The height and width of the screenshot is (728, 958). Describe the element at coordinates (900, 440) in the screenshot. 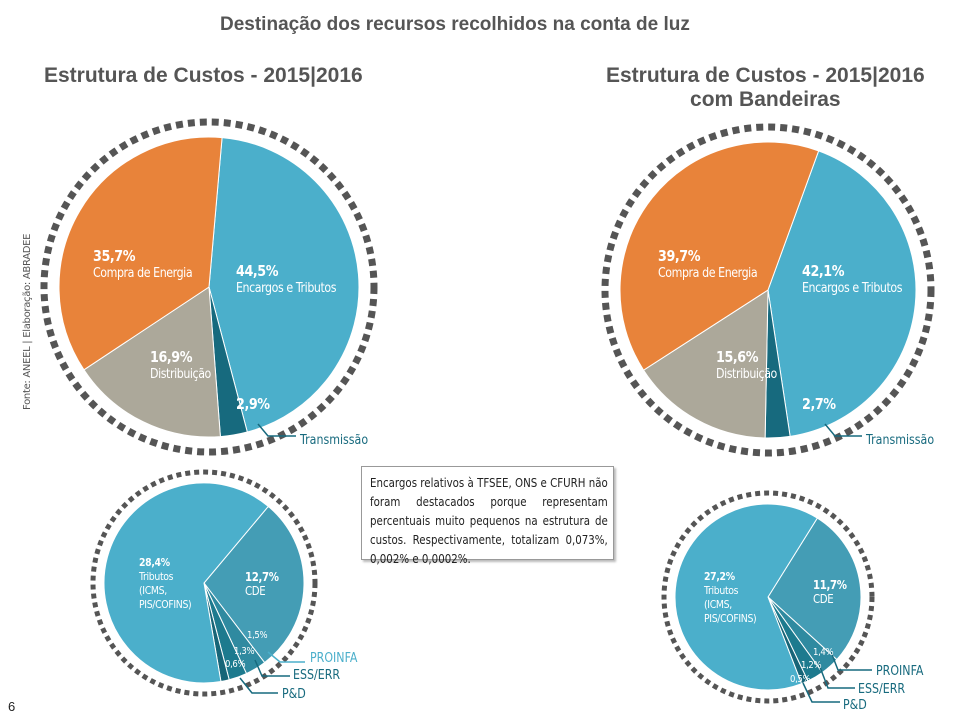

I see `c2-transmissao-name: Transmissão` at that location.